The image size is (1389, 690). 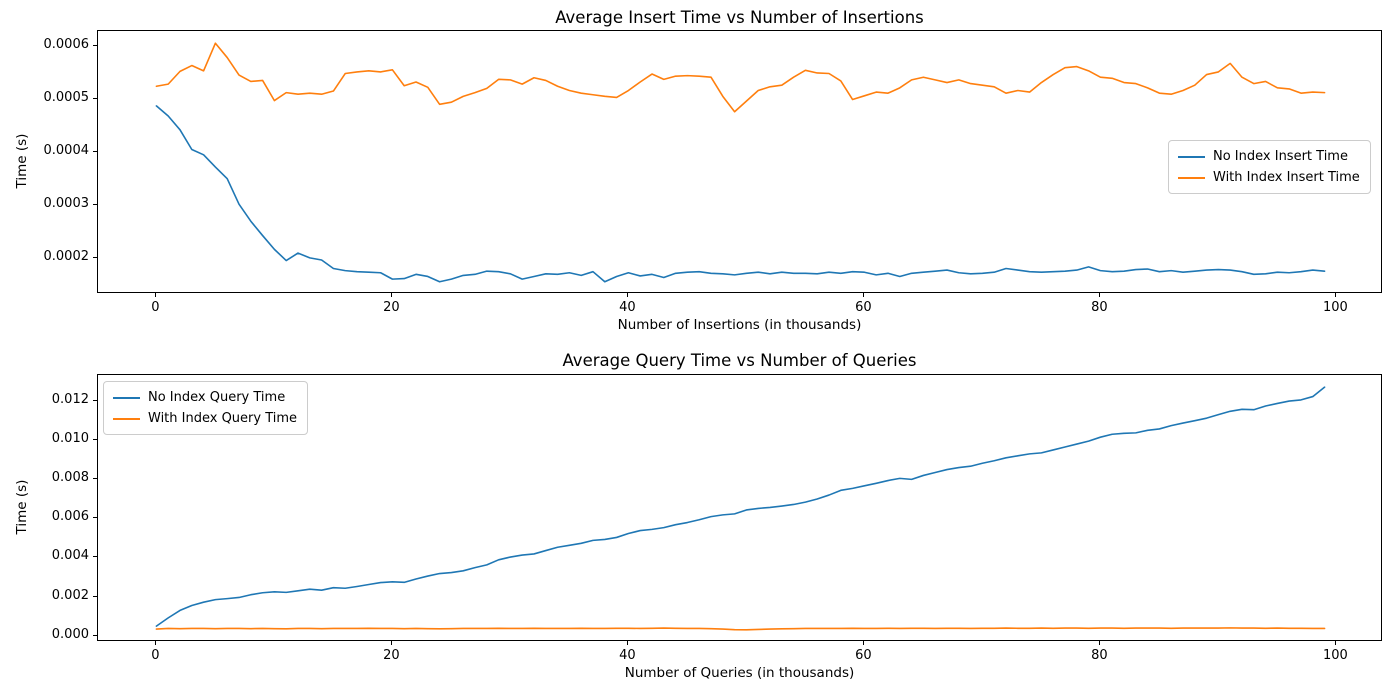 What do you see at coordinates (66, 151) in the screenshot?
I see `y-tick-label: 0.0004` at bounding box center [66, 151].